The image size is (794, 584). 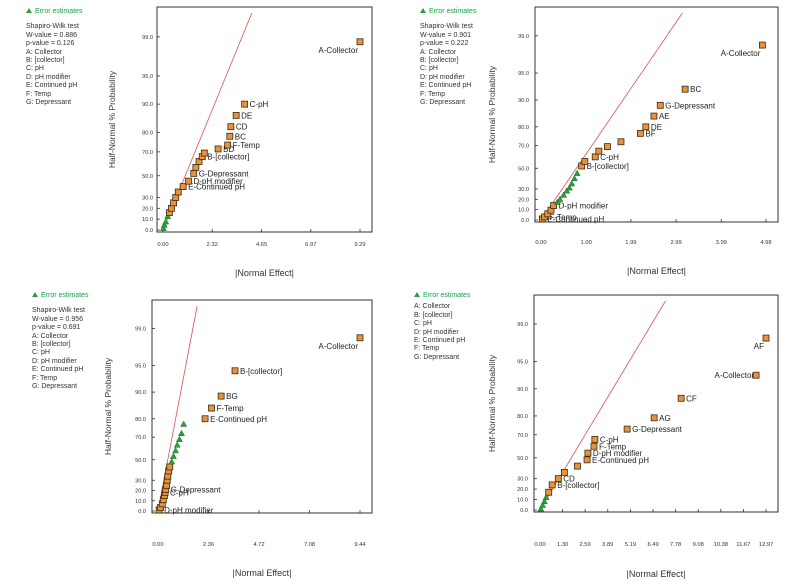 What do you see at coordinates (437, 357) in the screenshot?
I see `legend-line: G: Depressant` at bounding box center [437, 357].